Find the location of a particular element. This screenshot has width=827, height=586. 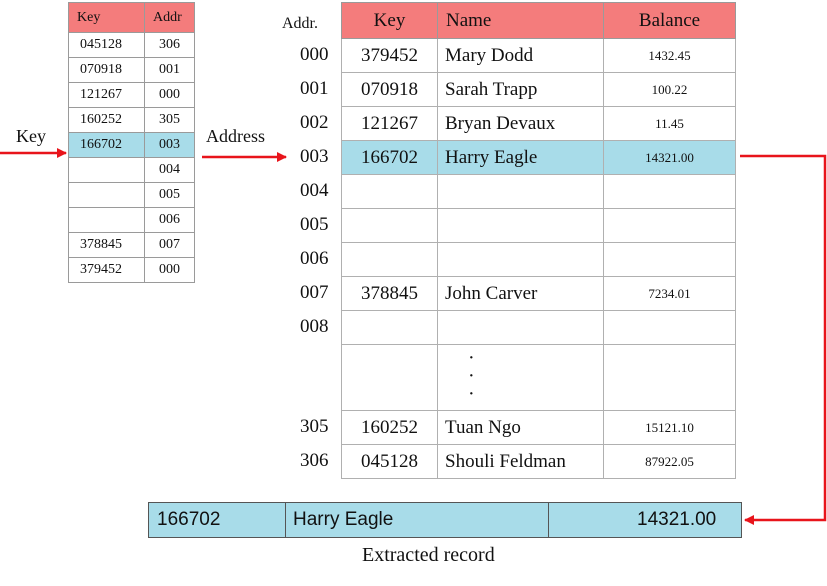

index-addr-cell: 306 is located at coordinates (169, 45).